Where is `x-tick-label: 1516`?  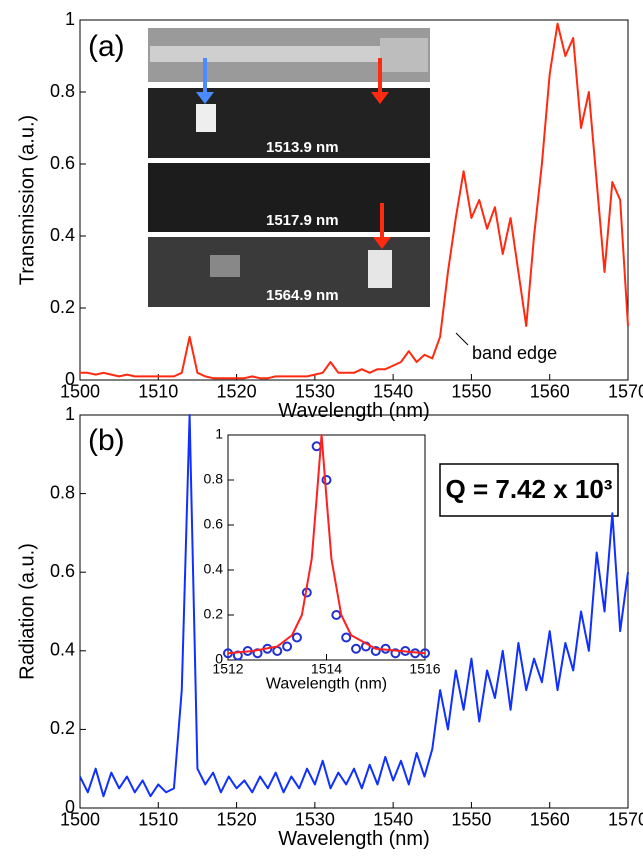 x-tick-label: 1516 is located at coordinates (424, 669).